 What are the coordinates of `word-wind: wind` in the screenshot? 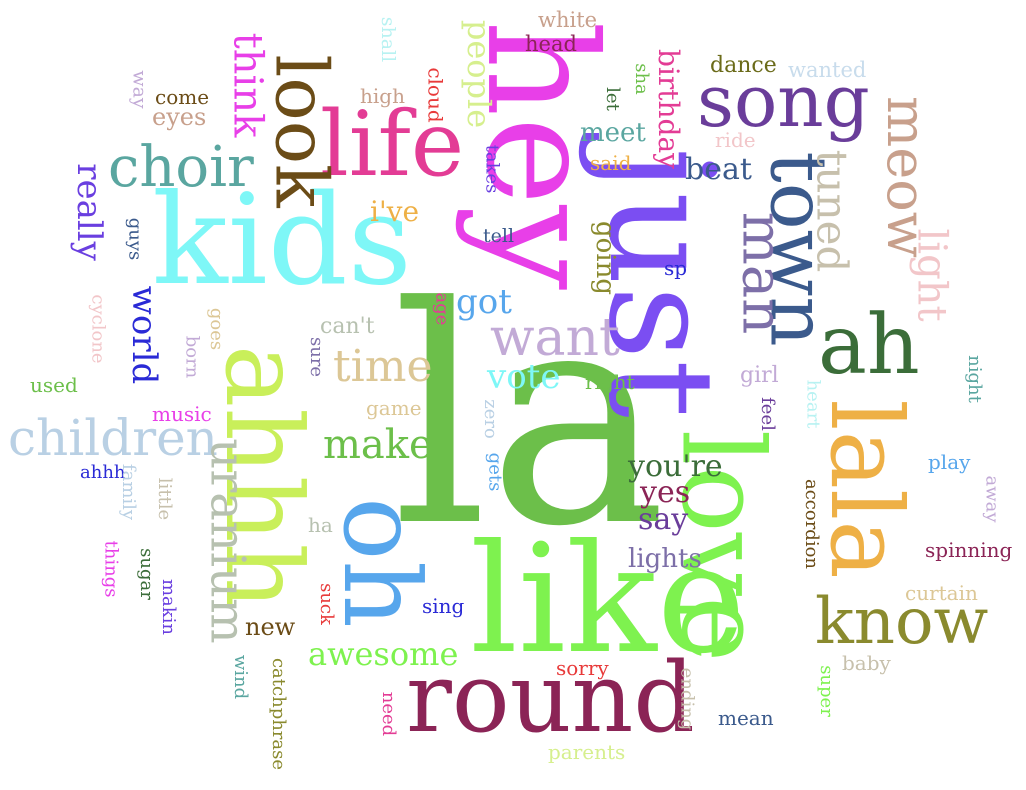 It's located at (241, 677).